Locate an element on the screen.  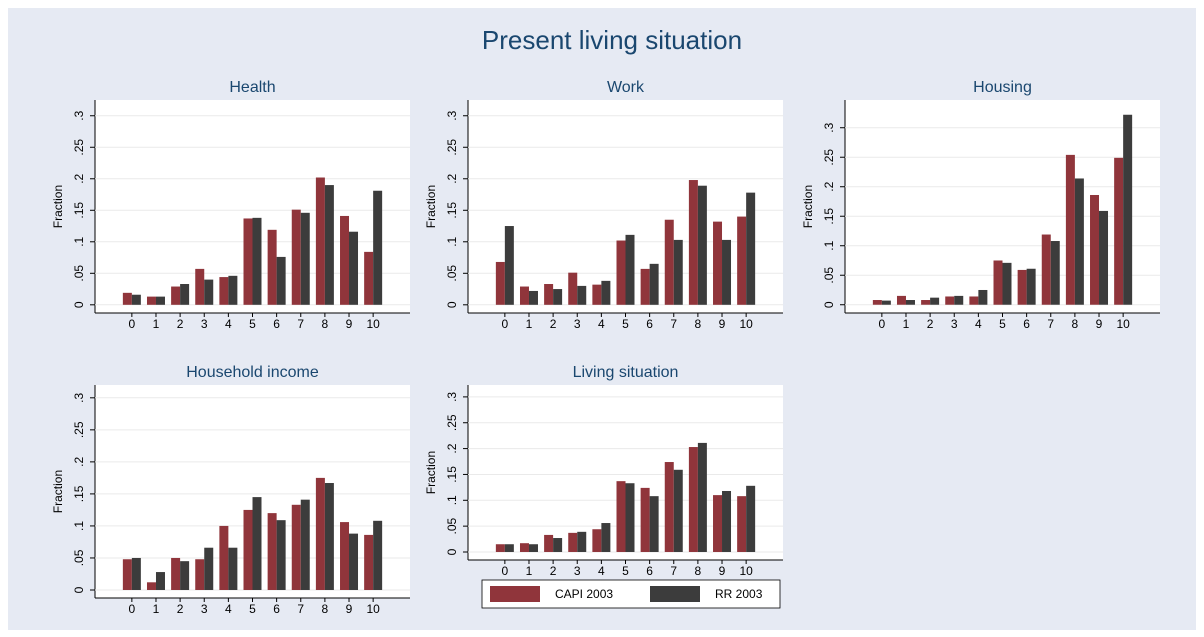
chart-title: Present living situation is located at coordinates (612, 40).